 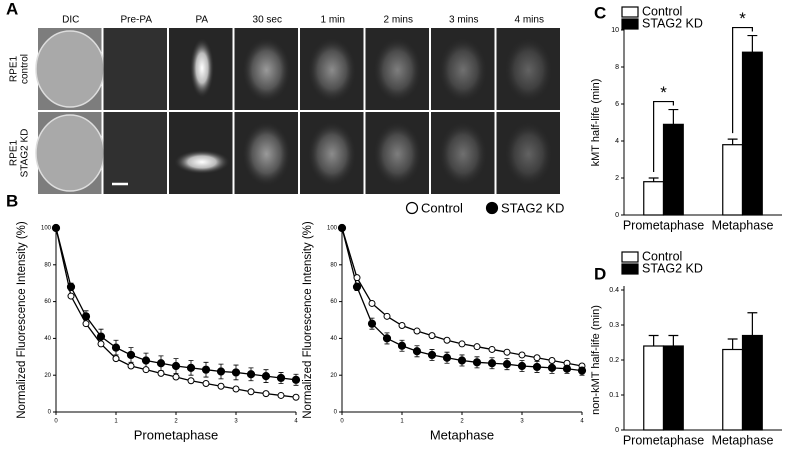 What do you see at coordinates (176, 434) in the screenshot?
I see `x-axis-label: Prometaphase` at bounding box center [176, 434].